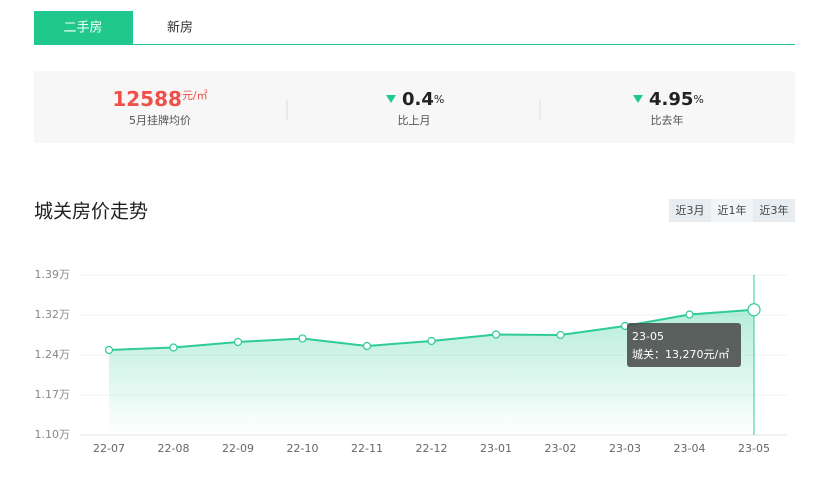  What do you see at coordinates (109, 448) in the screenshot?
I see `x-tick-label: 22-07` at bounding box center [109, 448].